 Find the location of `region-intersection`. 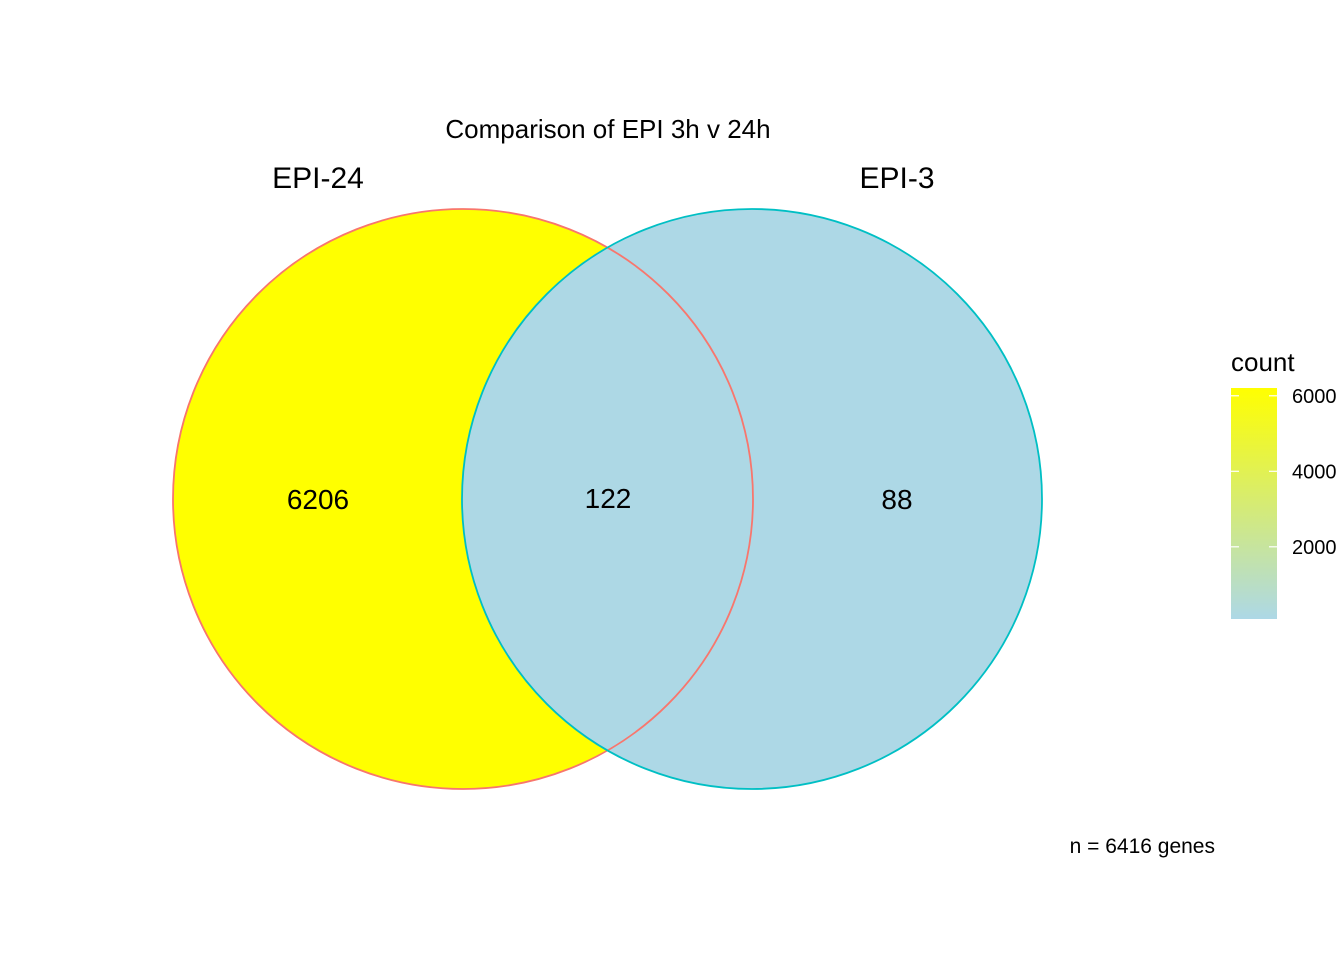

region-intersection is located at coordinates (607, 499).